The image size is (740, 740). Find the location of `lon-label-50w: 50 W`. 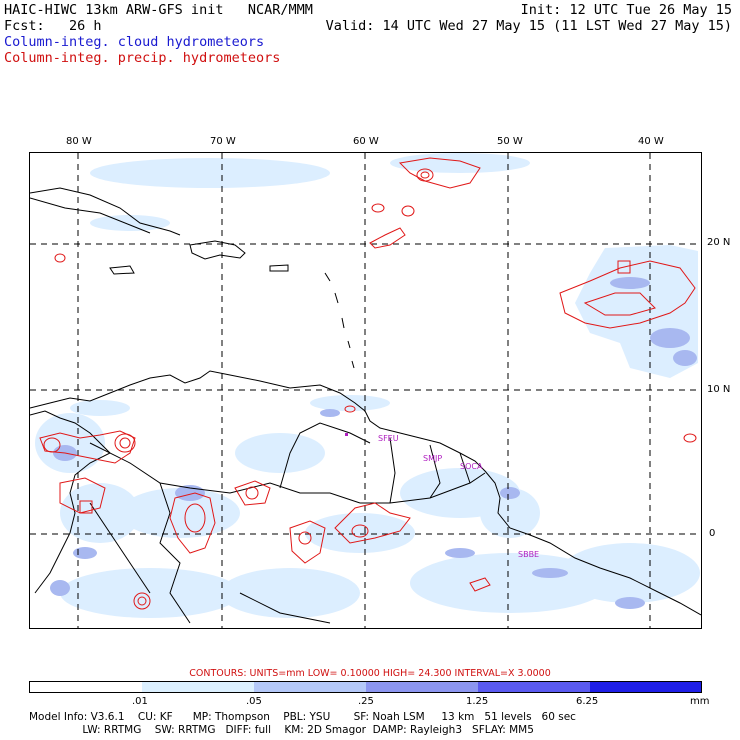

lon-label-50w: 50 W is located at coordinates (510, 141).